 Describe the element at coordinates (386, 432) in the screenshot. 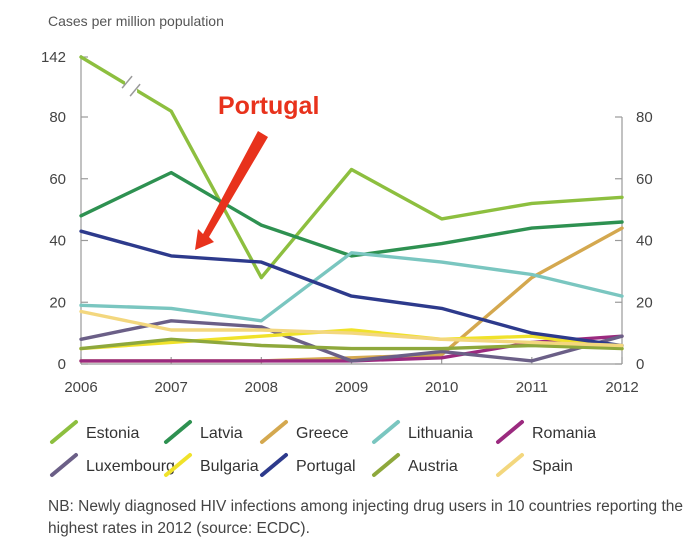

I see `legend-swatch-lithuania` at that location.